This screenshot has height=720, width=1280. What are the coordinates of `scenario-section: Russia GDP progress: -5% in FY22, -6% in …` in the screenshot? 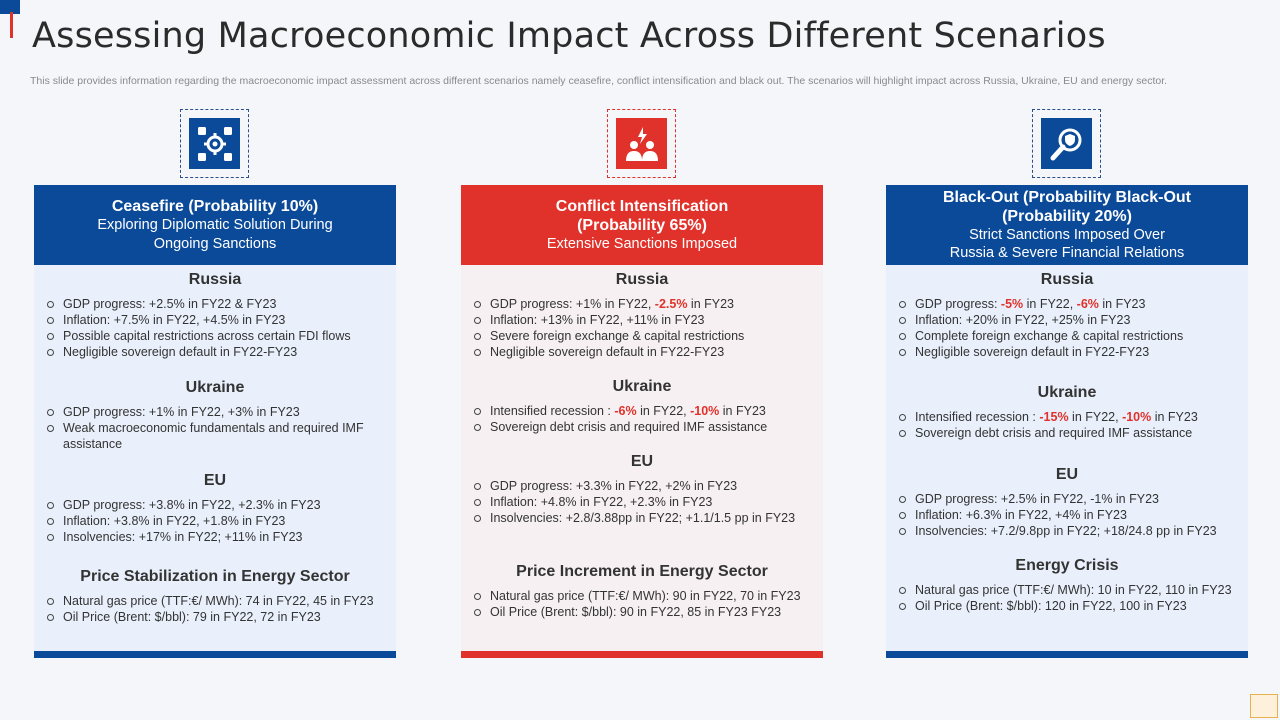 It's located at (1067, 315).